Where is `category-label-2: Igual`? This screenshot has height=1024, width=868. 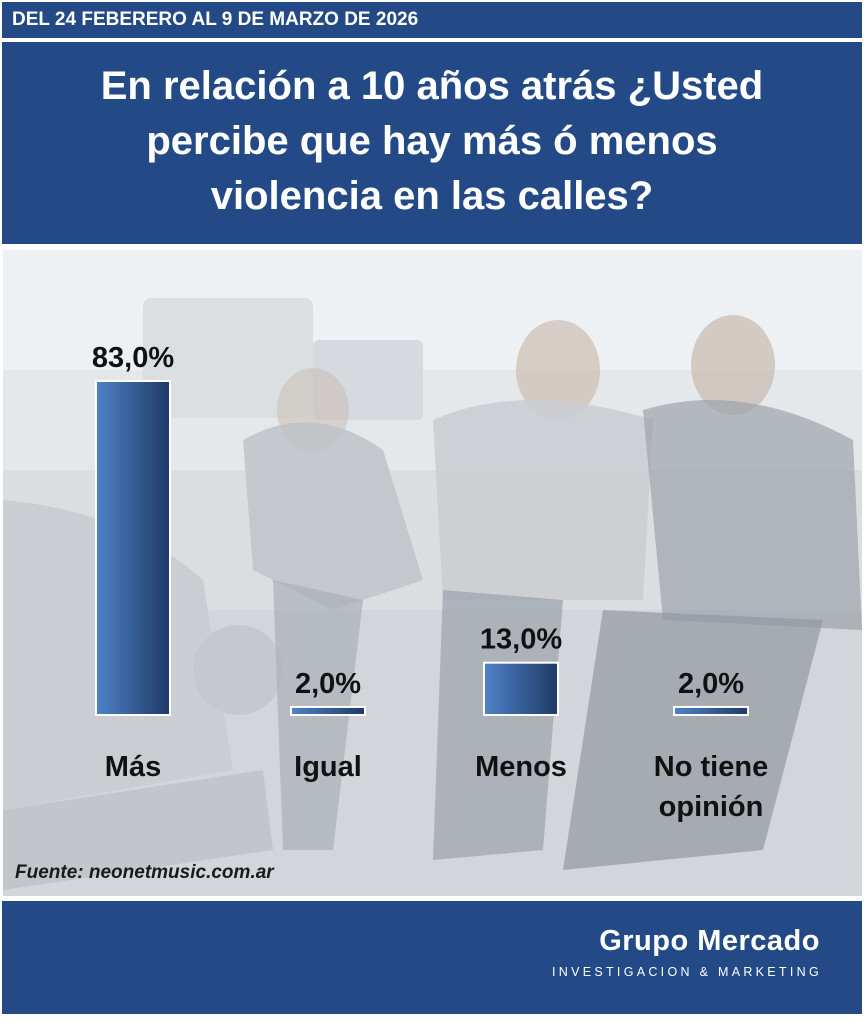
category-label-2: Igual is located at coordinates (328, 767).